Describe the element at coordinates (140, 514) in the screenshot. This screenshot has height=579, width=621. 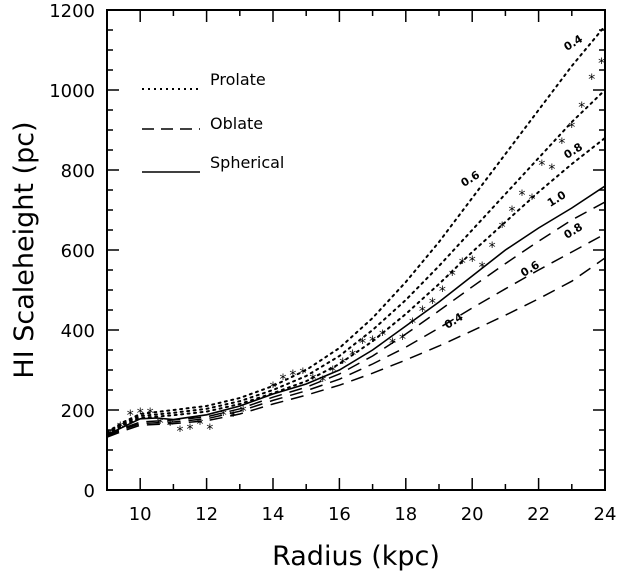
I see `x-tick-label: 10` at that location.